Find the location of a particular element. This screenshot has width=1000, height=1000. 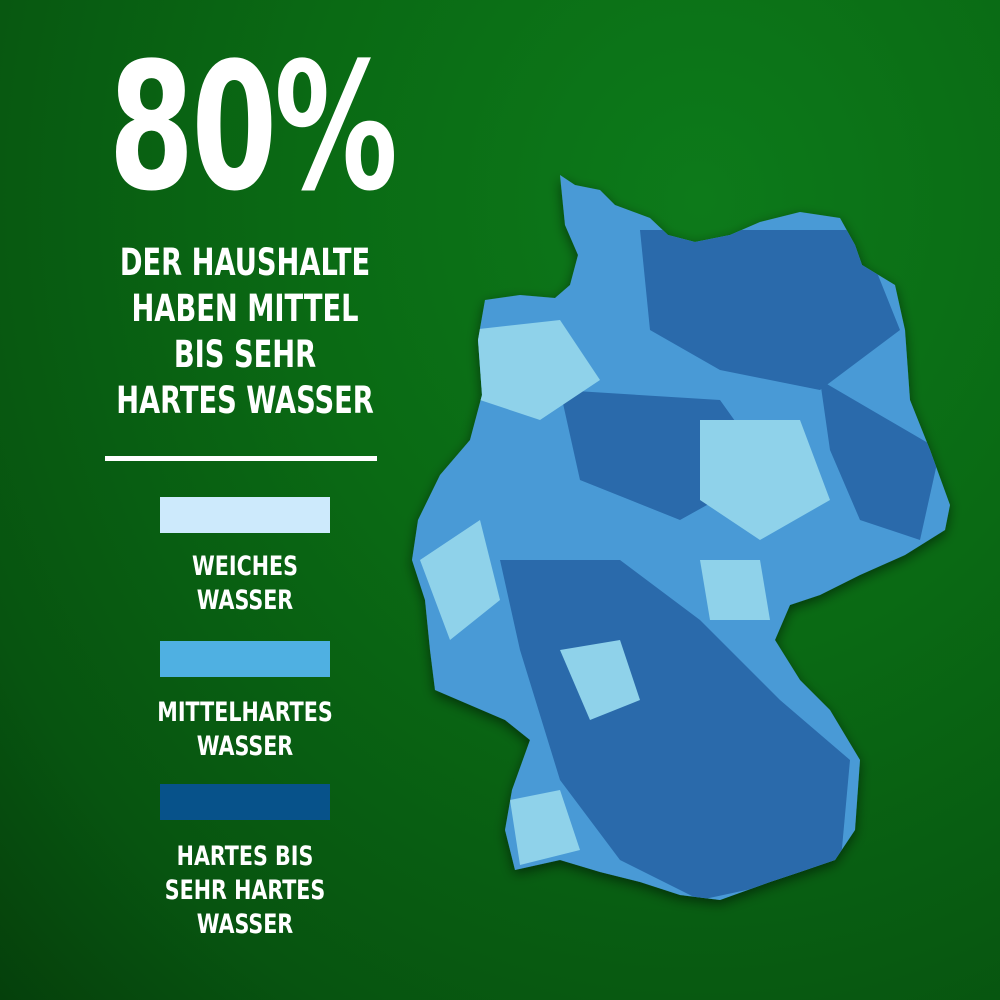

legend-line: MITTELHARTES is located at coordinates (245, 712).